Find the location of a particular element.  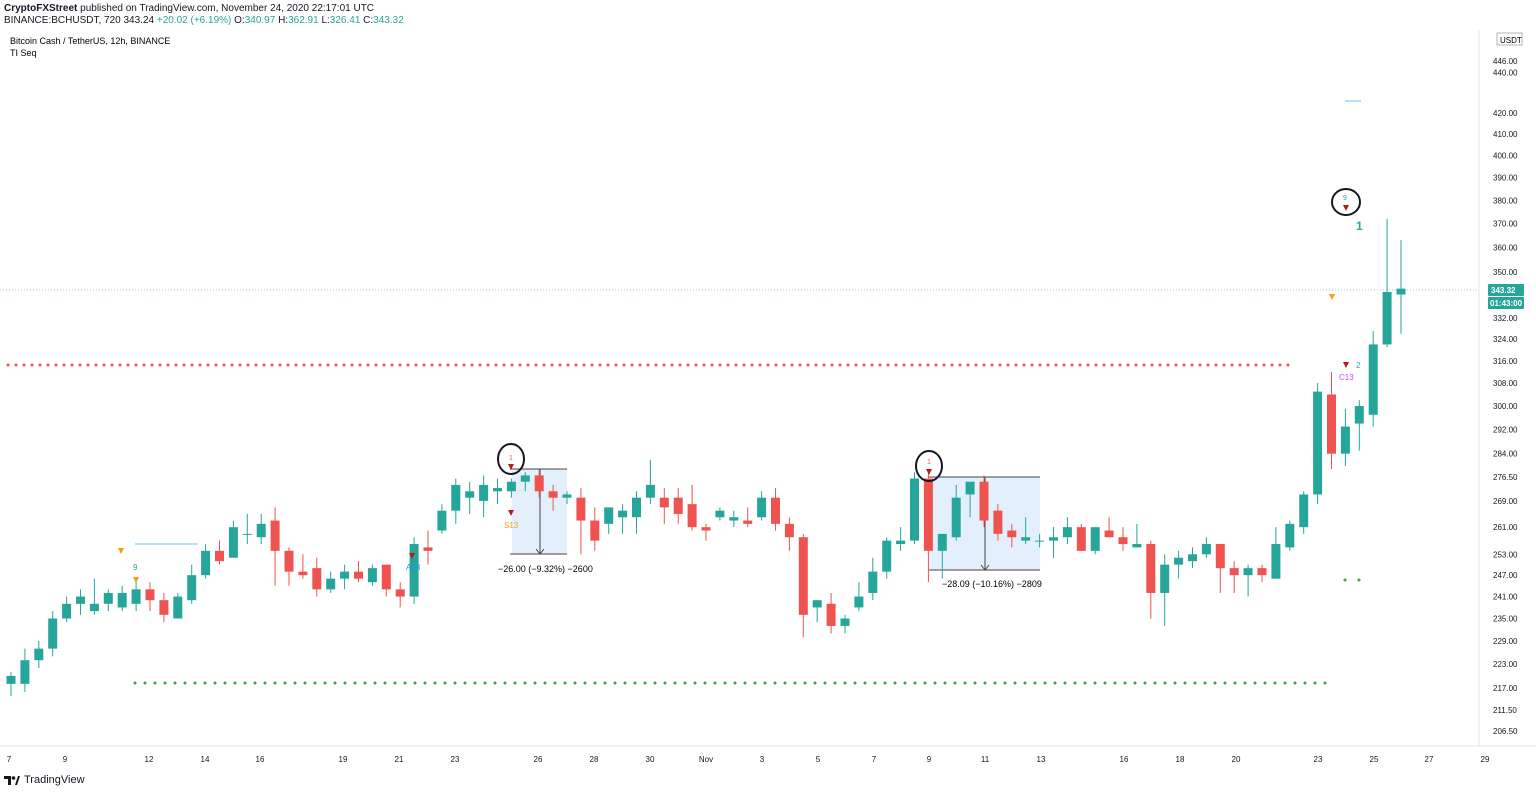

tradingview-logo: TradingView is located at coordinates (44, 780).